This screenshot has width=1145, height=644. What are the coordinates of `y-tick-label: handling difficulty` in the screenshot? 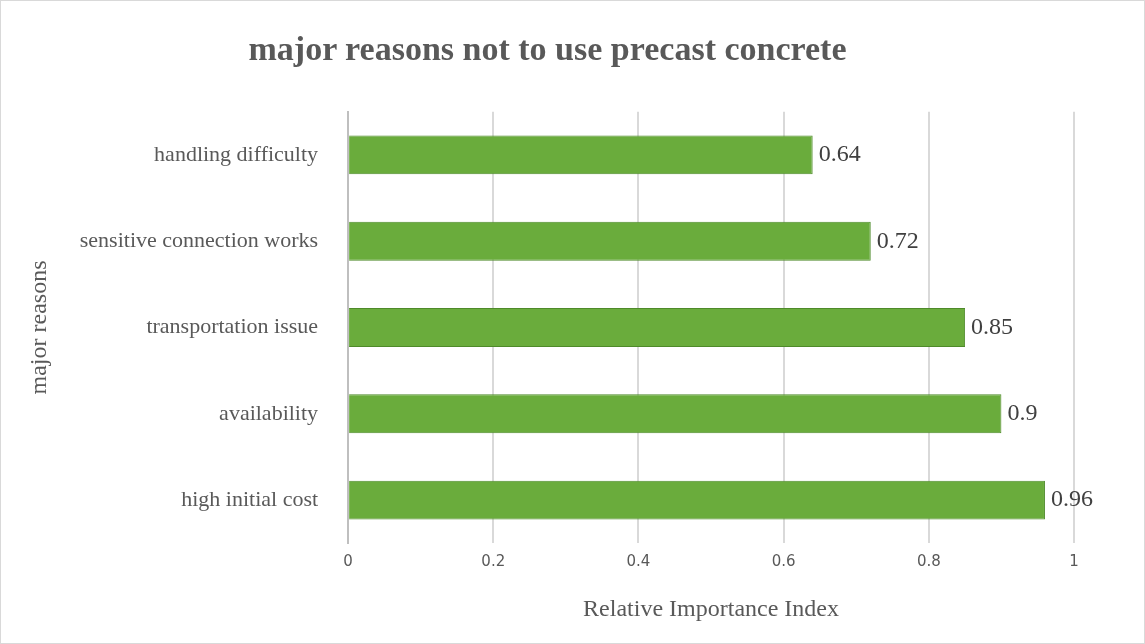 It's located at (236, 153).